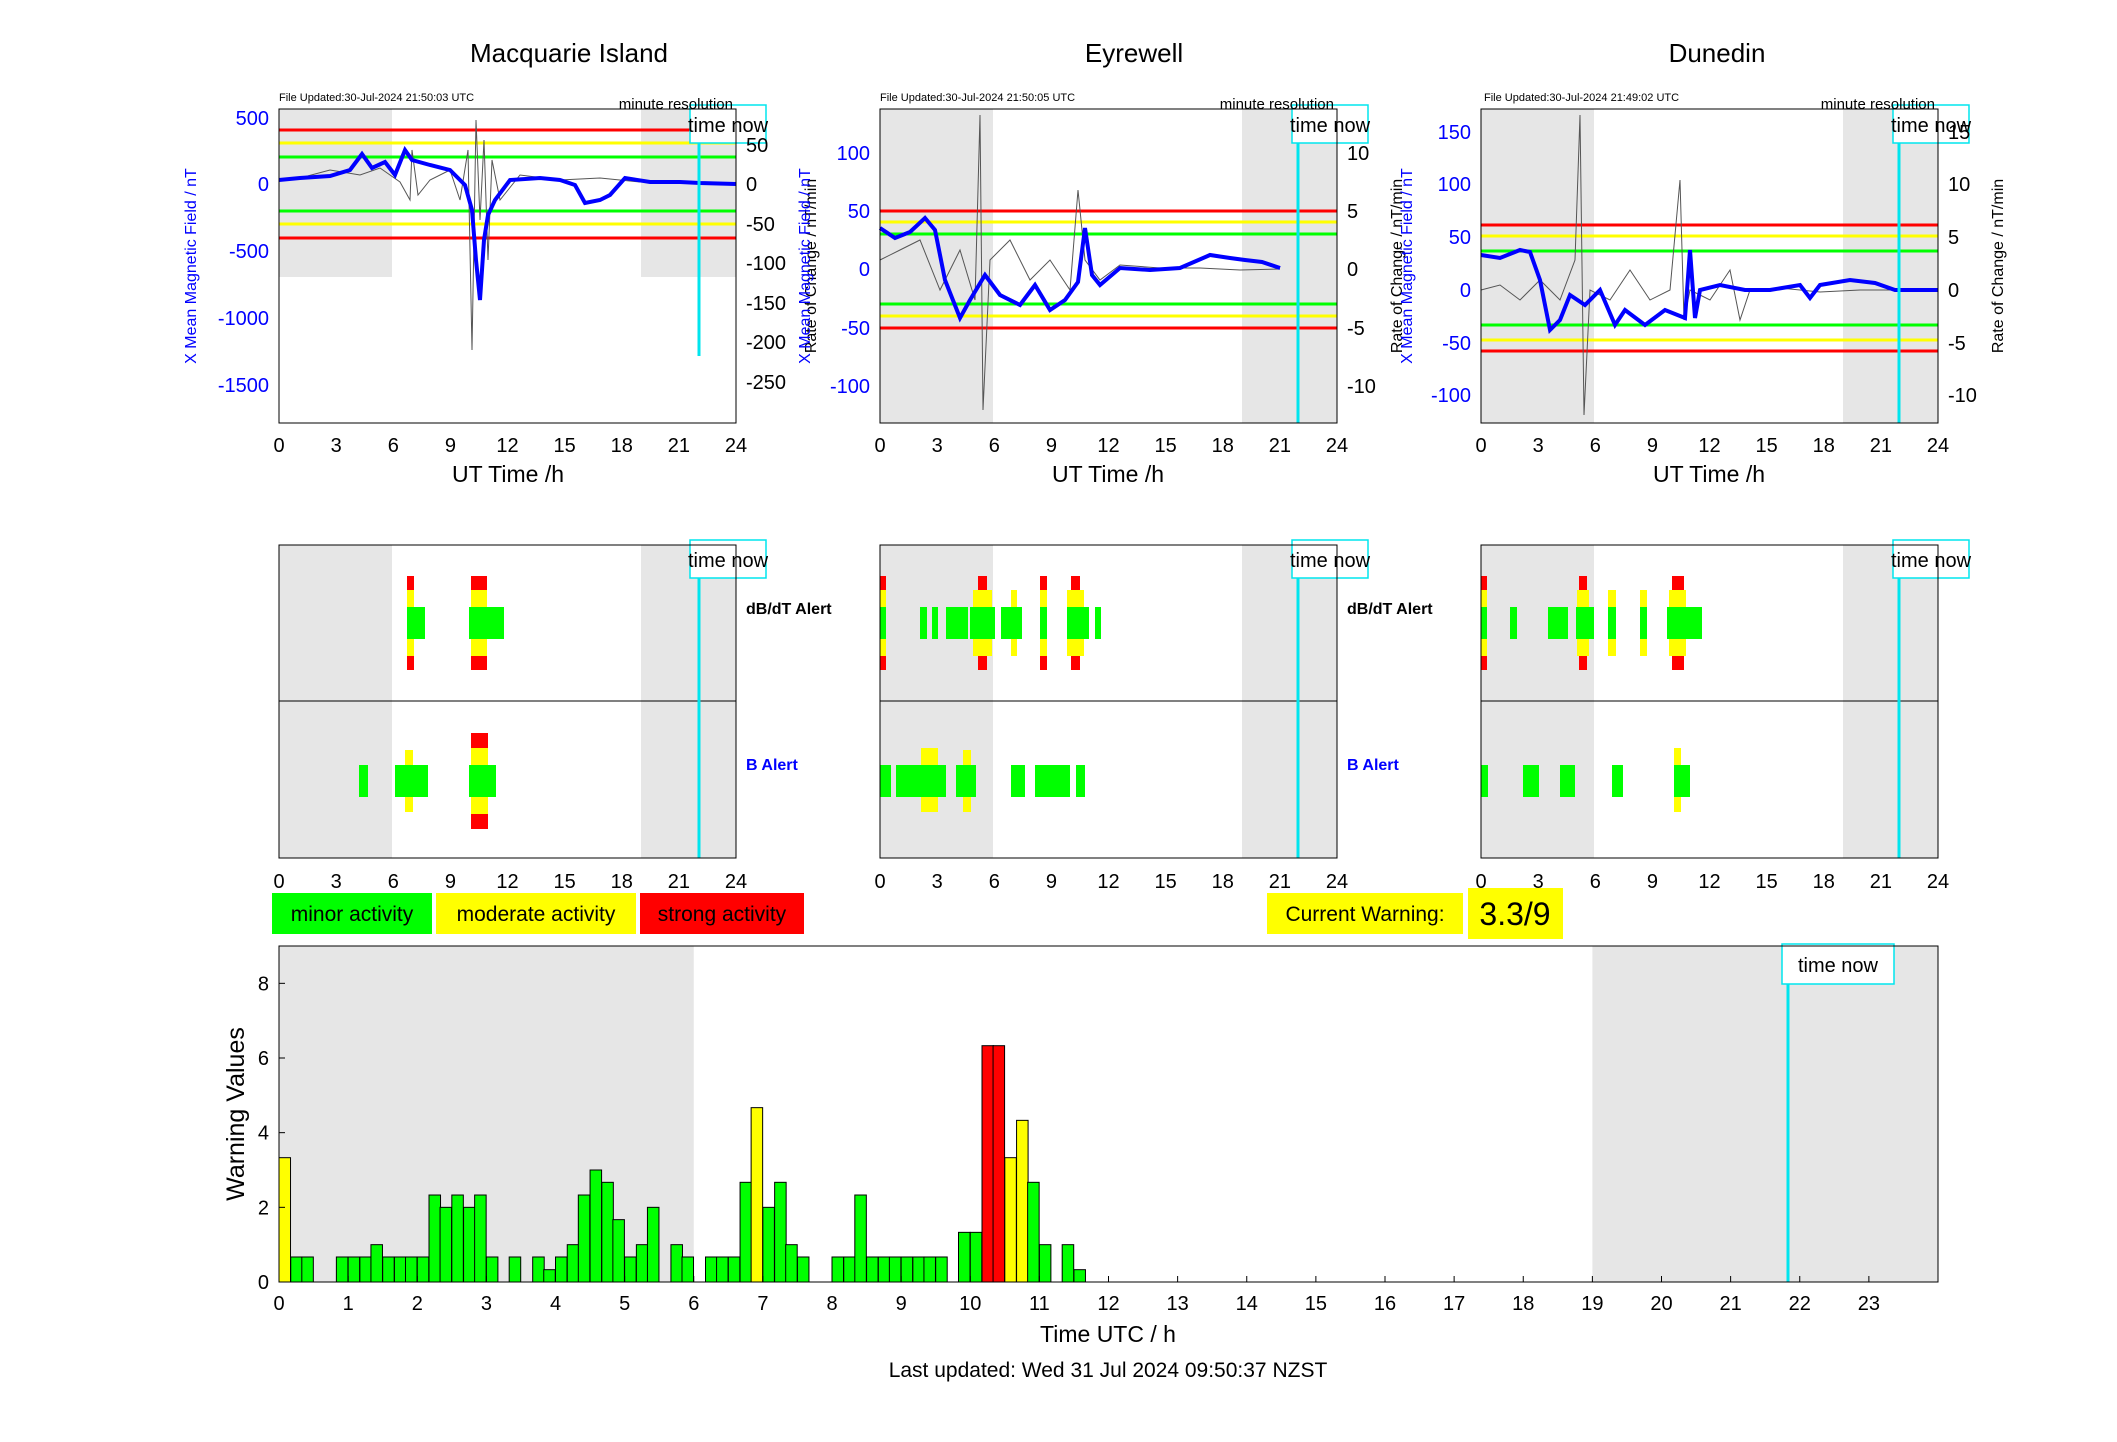 The height and width of the screenshot is (1442, 2117). I want to click on x-tick: 7, so click(762, 1304).